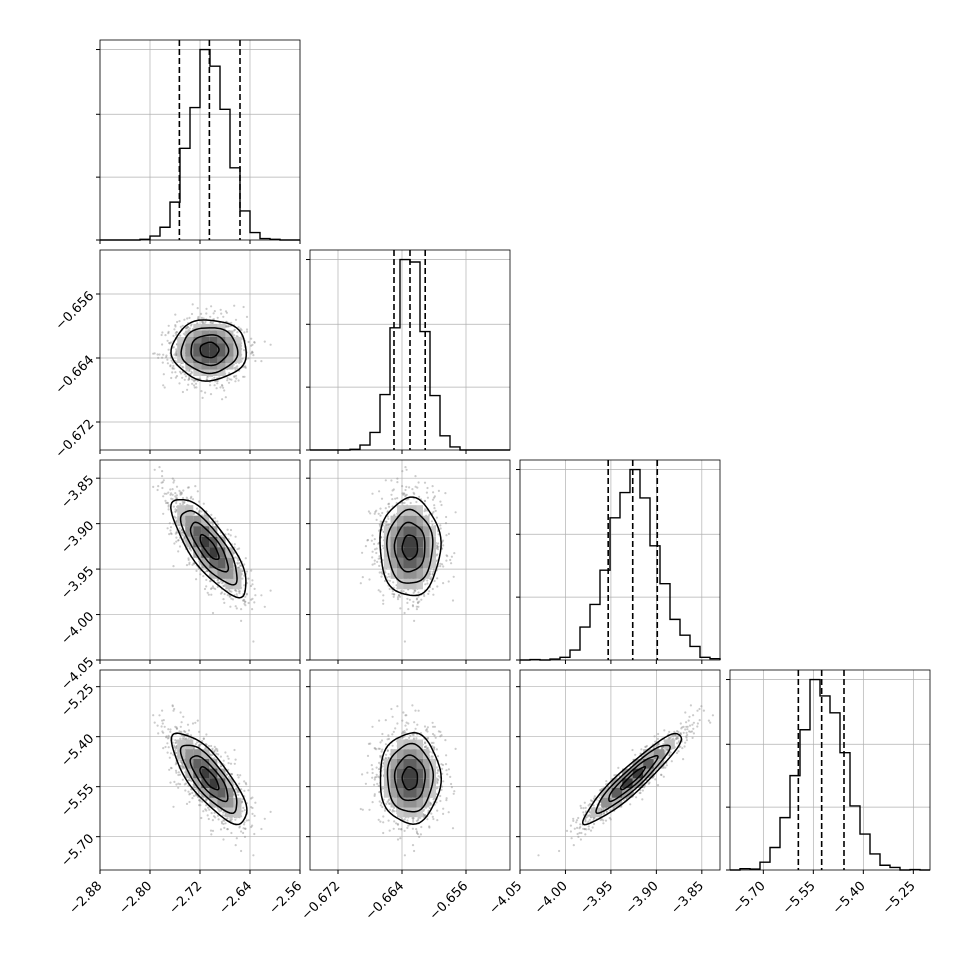 Image resolution: width=970 pixels, height=970 pixels. Describe the element at coordinates (620, 560) in the screenshot. I see `panel-frame` at that location.